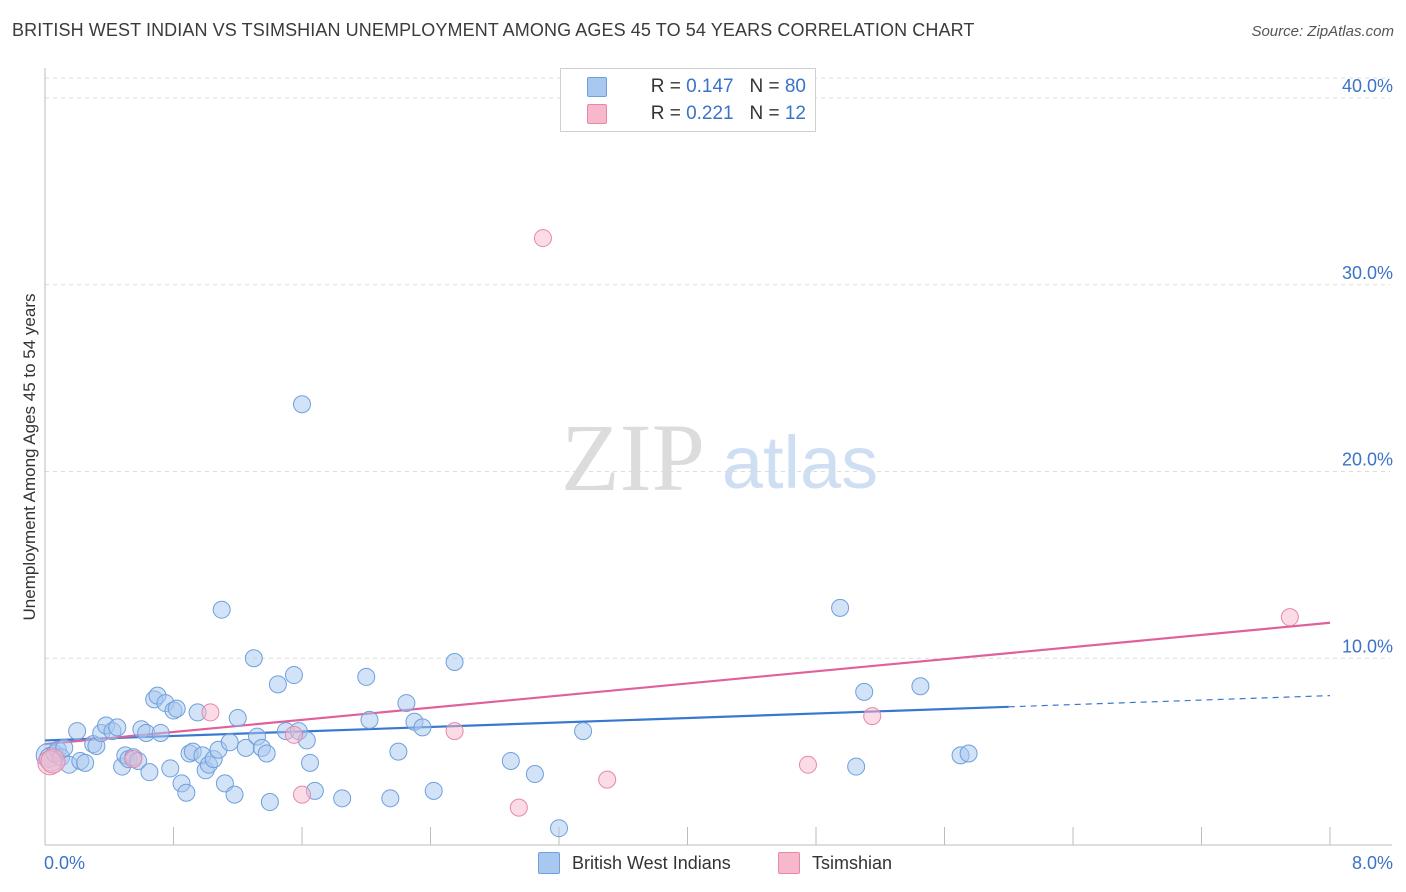 The image size is (1406, 892). I want to click on bottom-legend-swatch-pink, so click(789, 863).